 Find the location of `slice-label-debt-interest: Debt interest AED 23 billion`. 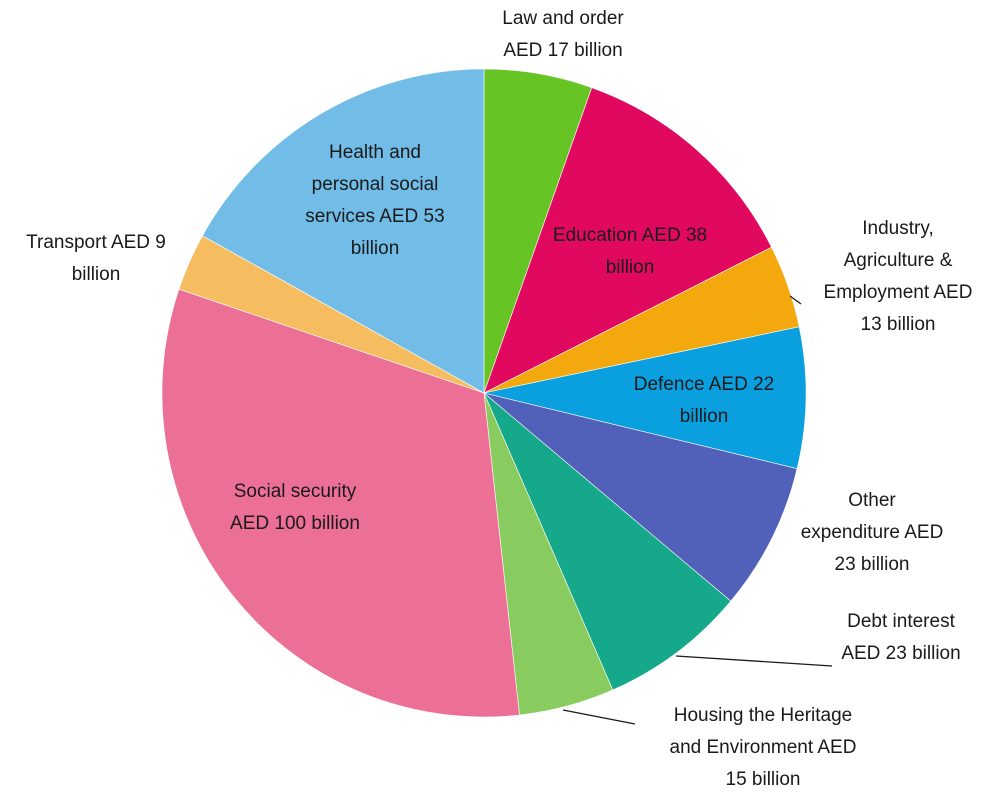

slice-label-debt-interest: Debt interest AED 23 billion is located at coordinates (900, 637).